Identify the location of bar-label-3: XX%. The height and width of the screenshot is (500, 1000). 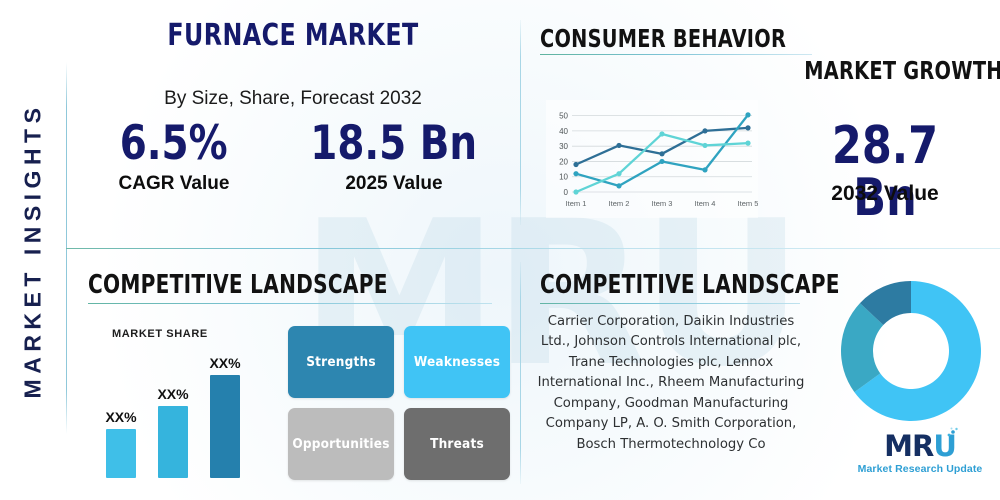
(225, 363).